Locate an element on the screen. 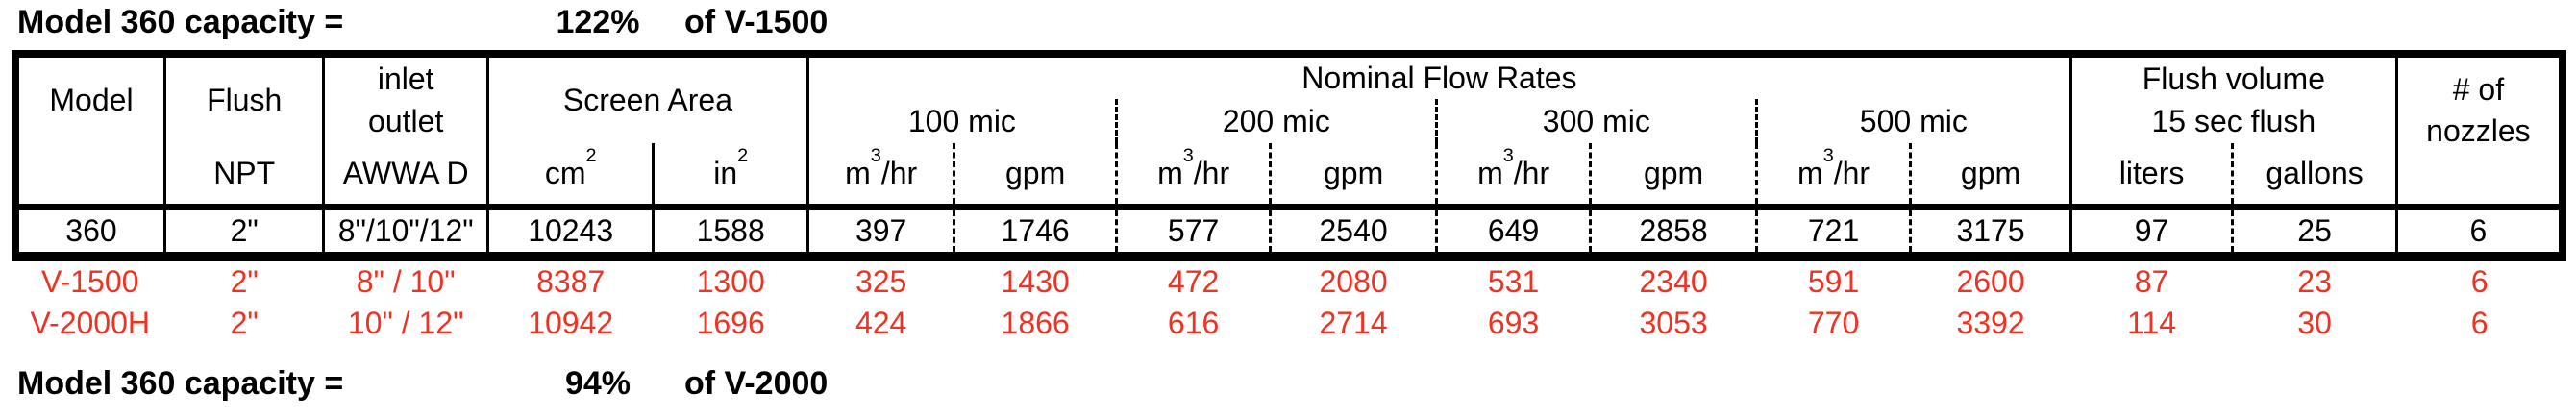  nozzles-line1: # of is located at coordinates (2478, 89).